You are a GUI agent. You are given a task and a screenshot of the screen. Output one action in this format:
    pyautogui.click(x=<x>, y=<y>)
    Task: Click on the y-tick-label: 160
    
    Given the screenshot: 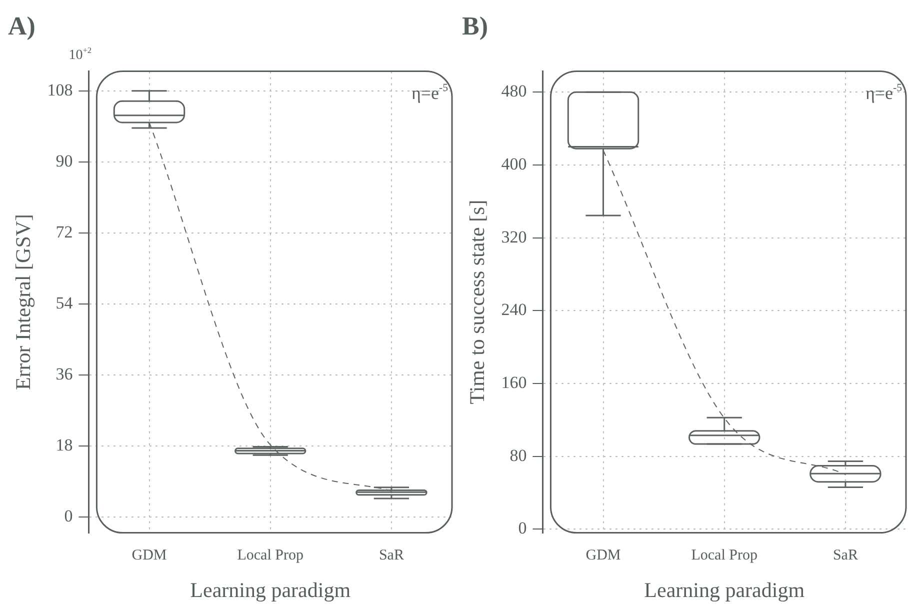 What is the action you would take?
    pyautogui.click(x=514, y=382)
    